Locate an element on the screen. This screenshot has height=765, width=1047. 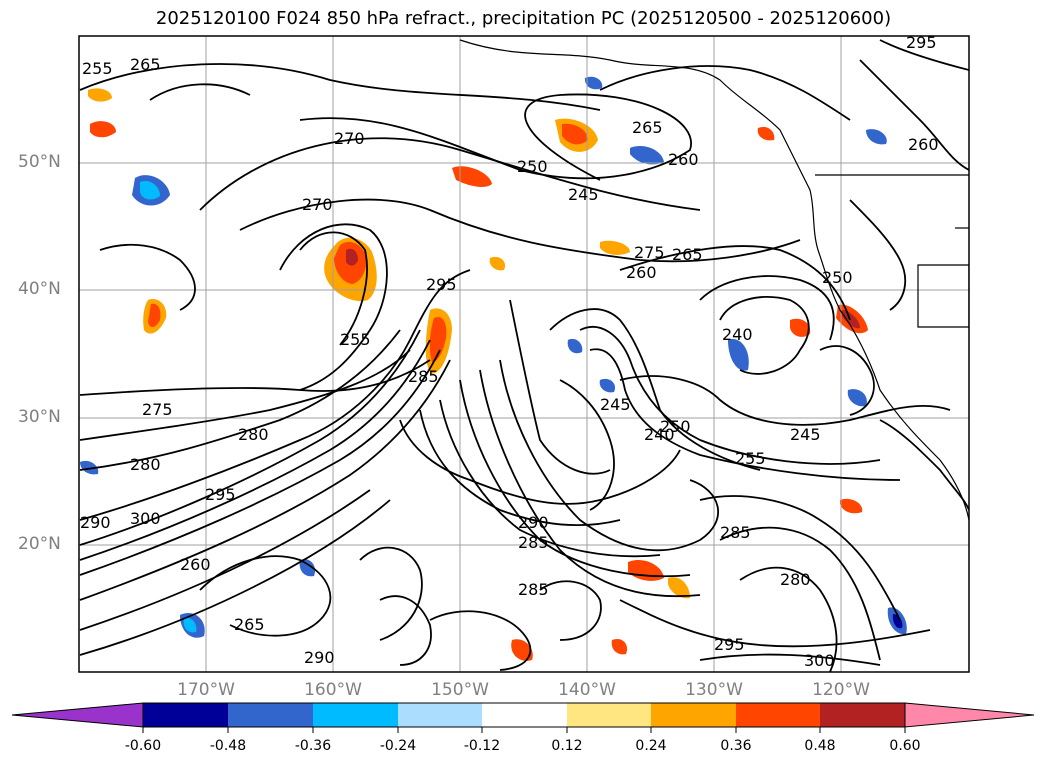
colorbar-frame is located at coordinates (524, 715).